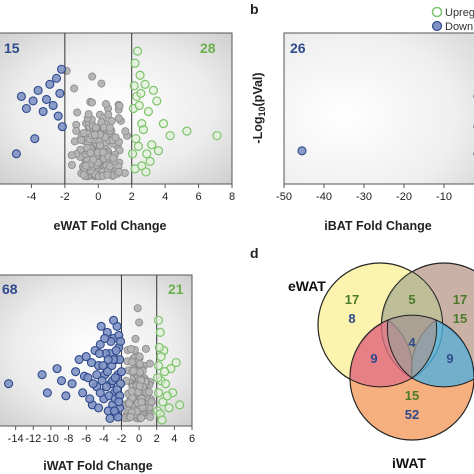 This screenshot has height=474, width=474. I want to click on panel-a-nonsignificant-points, so click(97, 123).